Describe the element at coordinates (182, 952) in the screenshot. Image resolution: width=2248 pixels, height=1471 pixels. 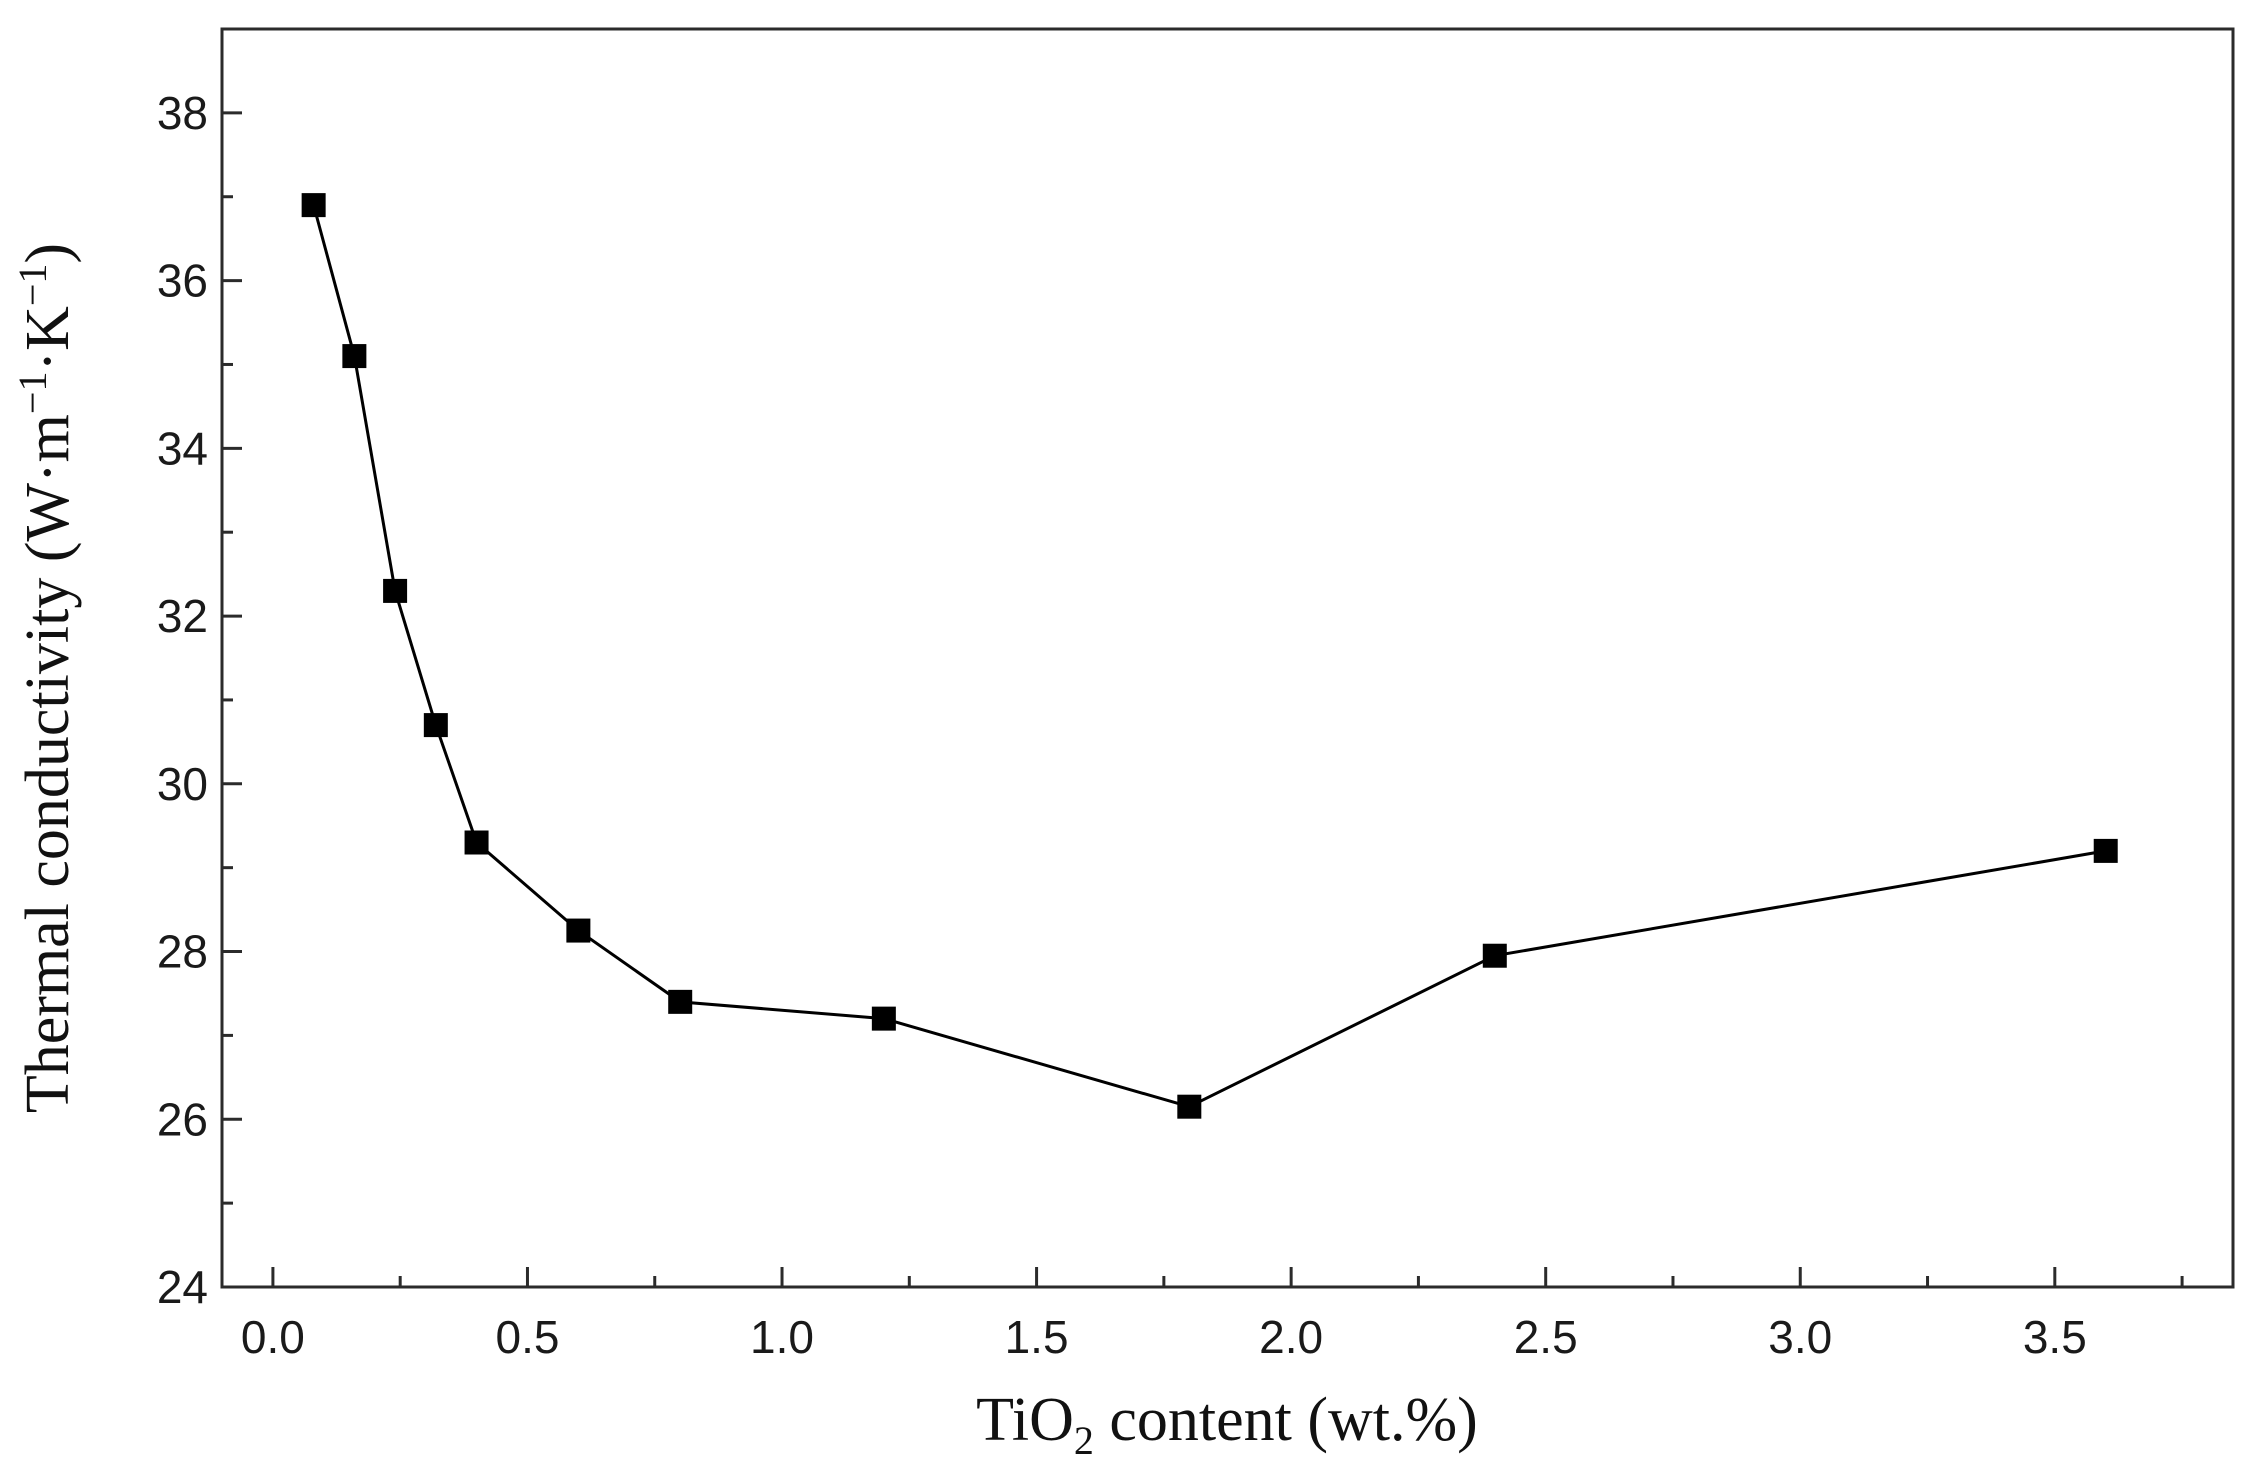
I see `y-tick-label: 28` at that location.